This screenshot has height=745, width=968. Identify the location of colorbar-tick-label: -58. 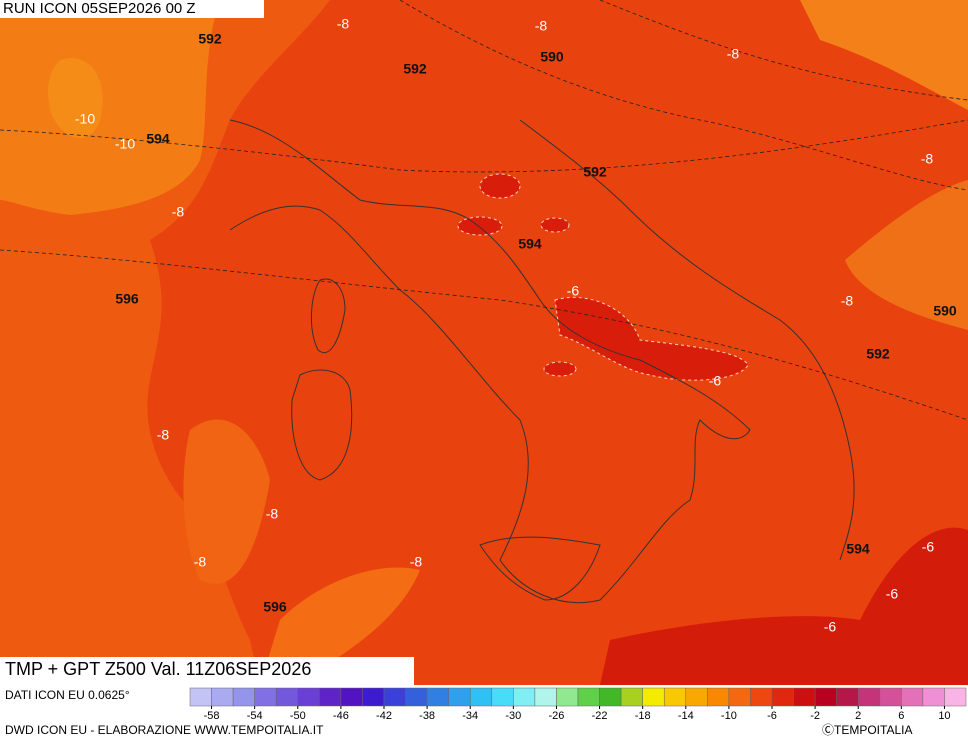
(212, 716).